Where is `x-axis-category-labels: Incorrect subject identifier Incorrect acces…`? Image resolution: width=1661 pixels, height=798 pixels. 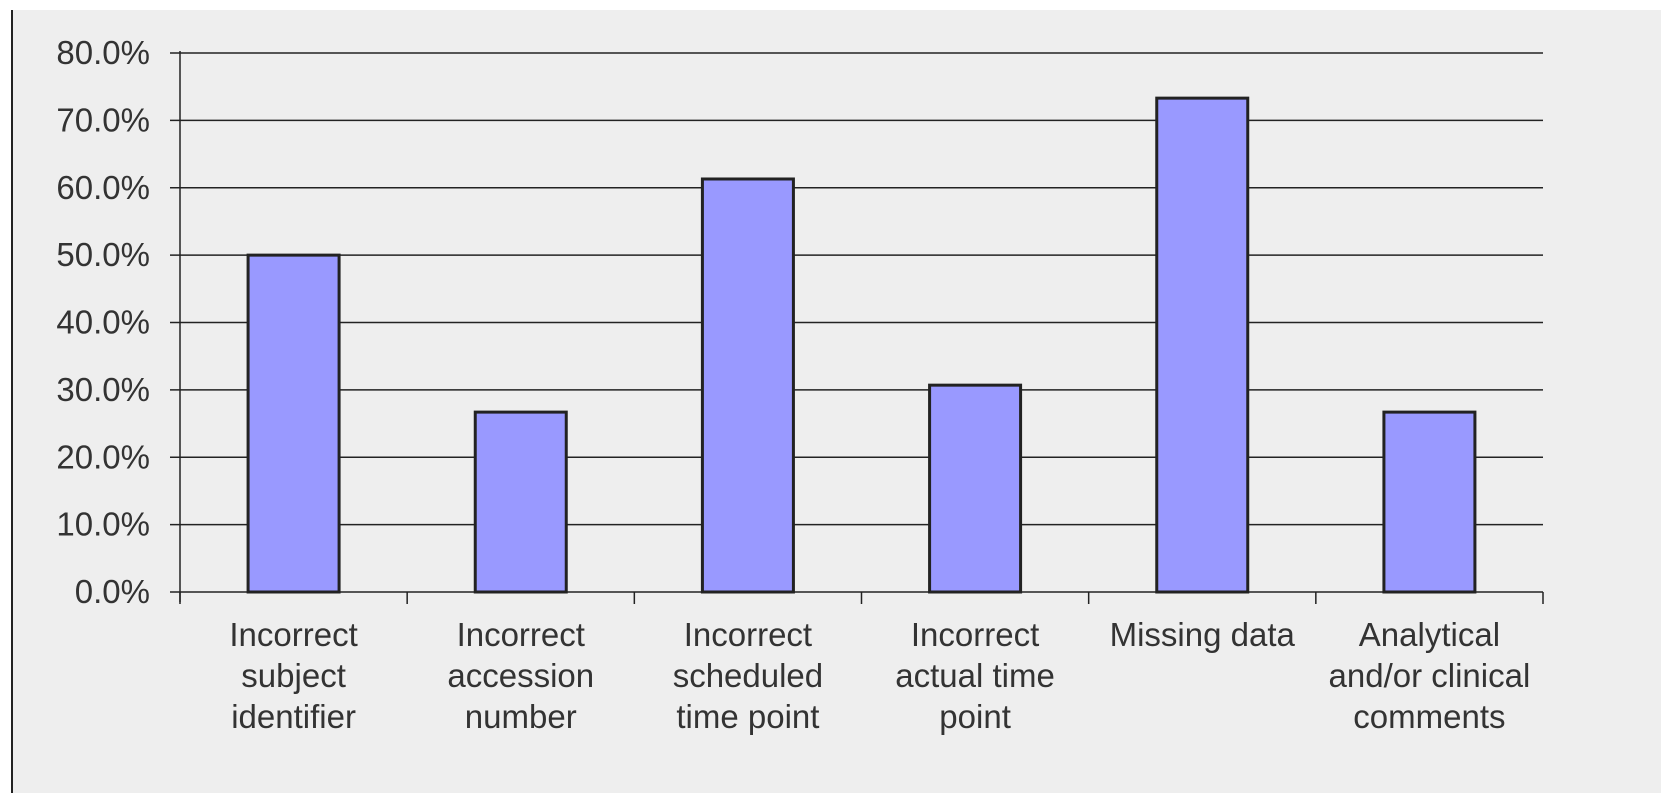
x-axis-category-labels: Incorrect subject identifier Incorrect acces… is located at coordinates (879, 675).